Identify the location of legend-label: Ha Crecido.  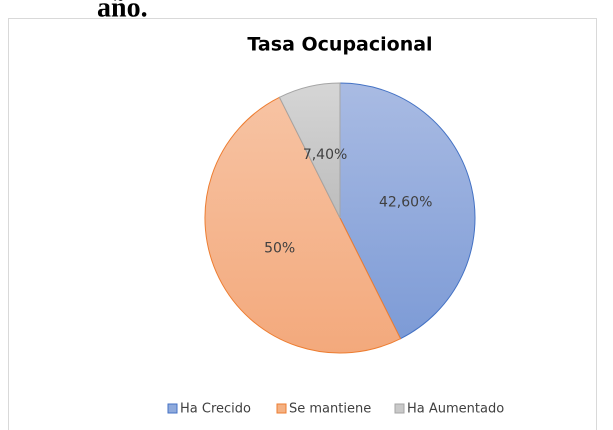
(215, 409).